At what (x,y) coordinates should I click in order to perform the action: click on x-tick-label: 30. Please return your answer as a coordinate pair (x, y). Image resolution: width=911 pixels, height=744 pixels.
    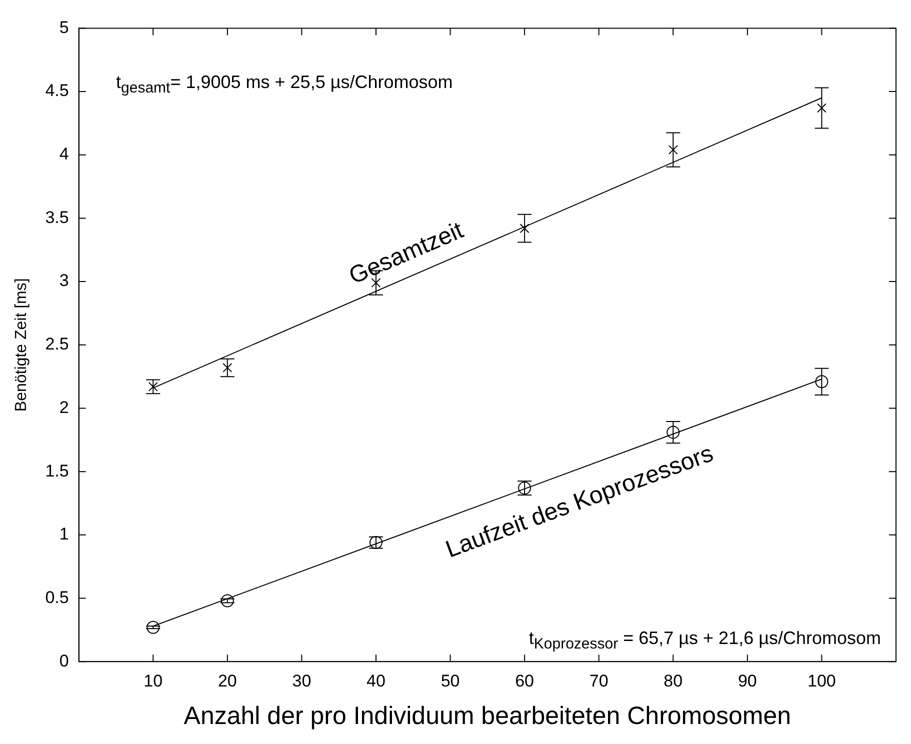
    Looking at the image, I should click on (302, 680).